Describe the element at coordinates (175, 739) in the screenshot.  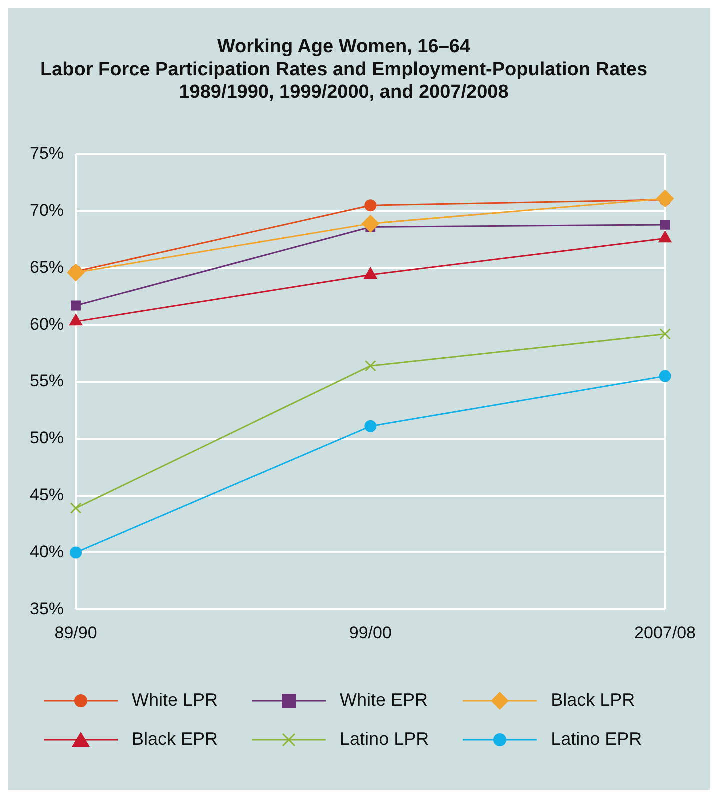
I see `legend-label: Black EPR` at that location.